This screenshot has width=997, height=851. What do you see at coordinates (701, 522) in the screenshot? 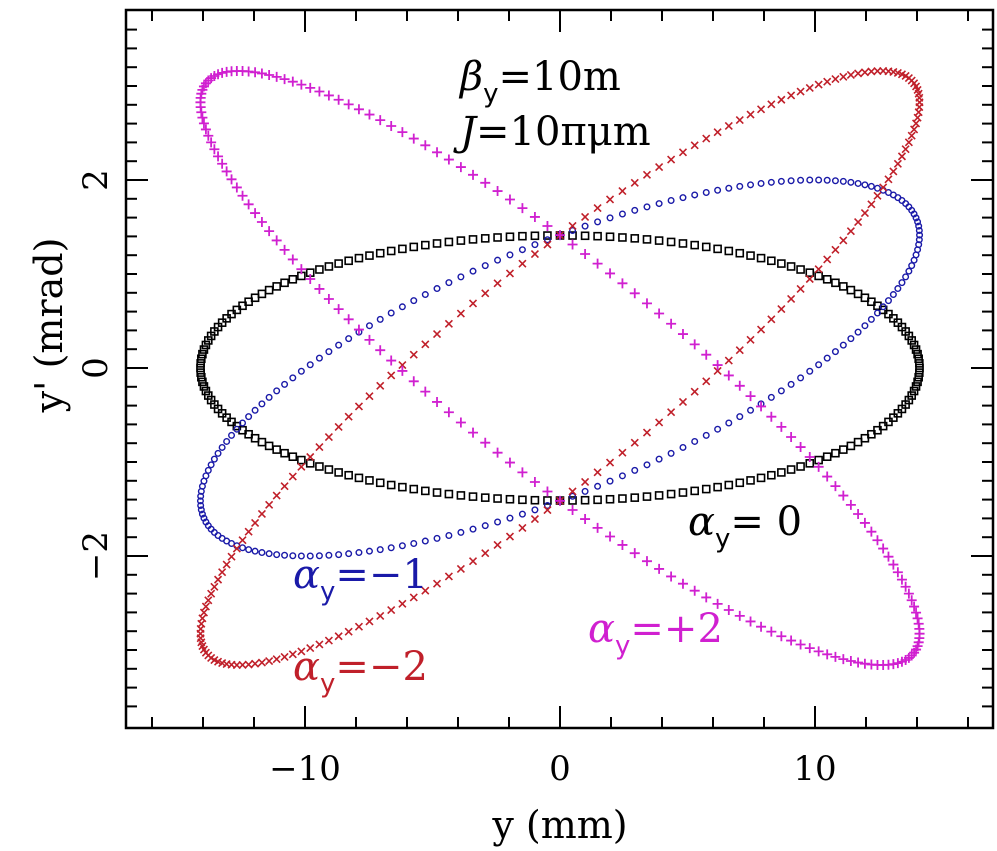
I see `alpha-0-symbol: α` at bounding box center [701, 522].